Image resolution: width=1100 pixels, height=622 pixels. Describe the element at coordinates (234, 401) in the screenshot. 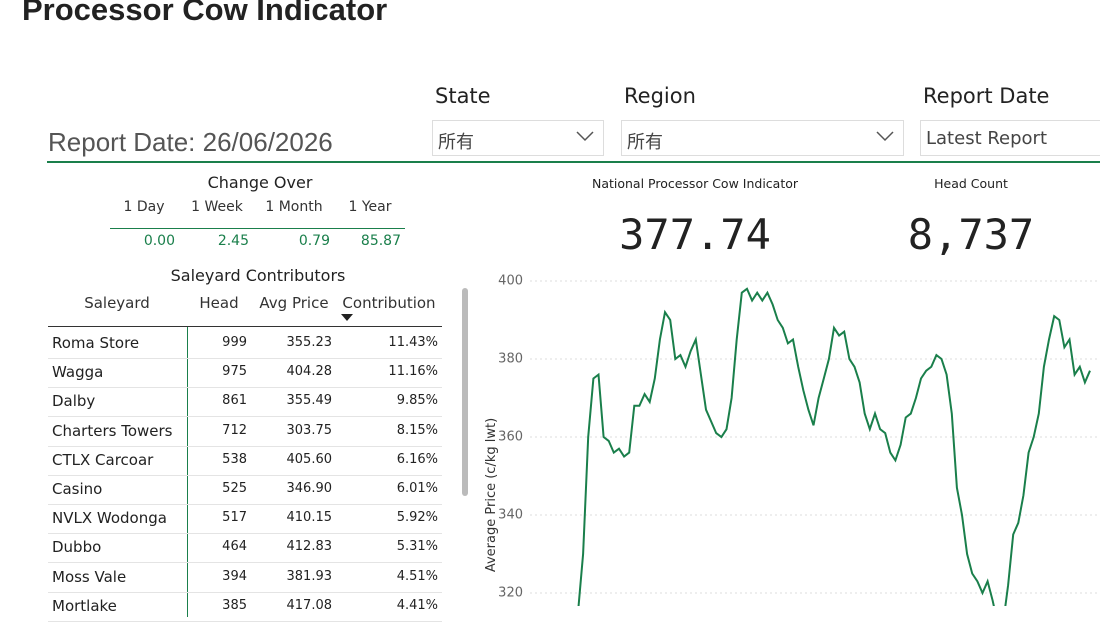

I see `cell: 861` at that location.